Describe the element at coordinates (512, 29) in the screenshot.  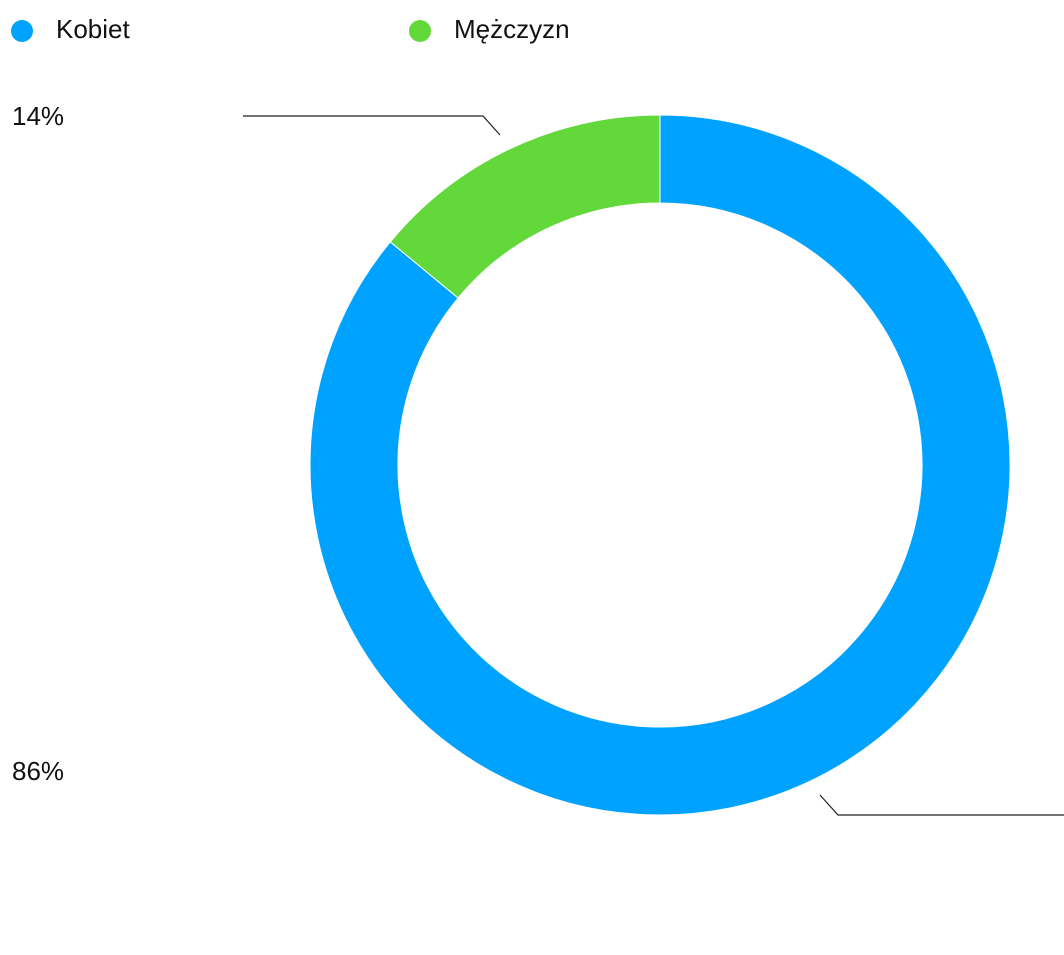
I see `legend-label: Mężczyzn` at that location.